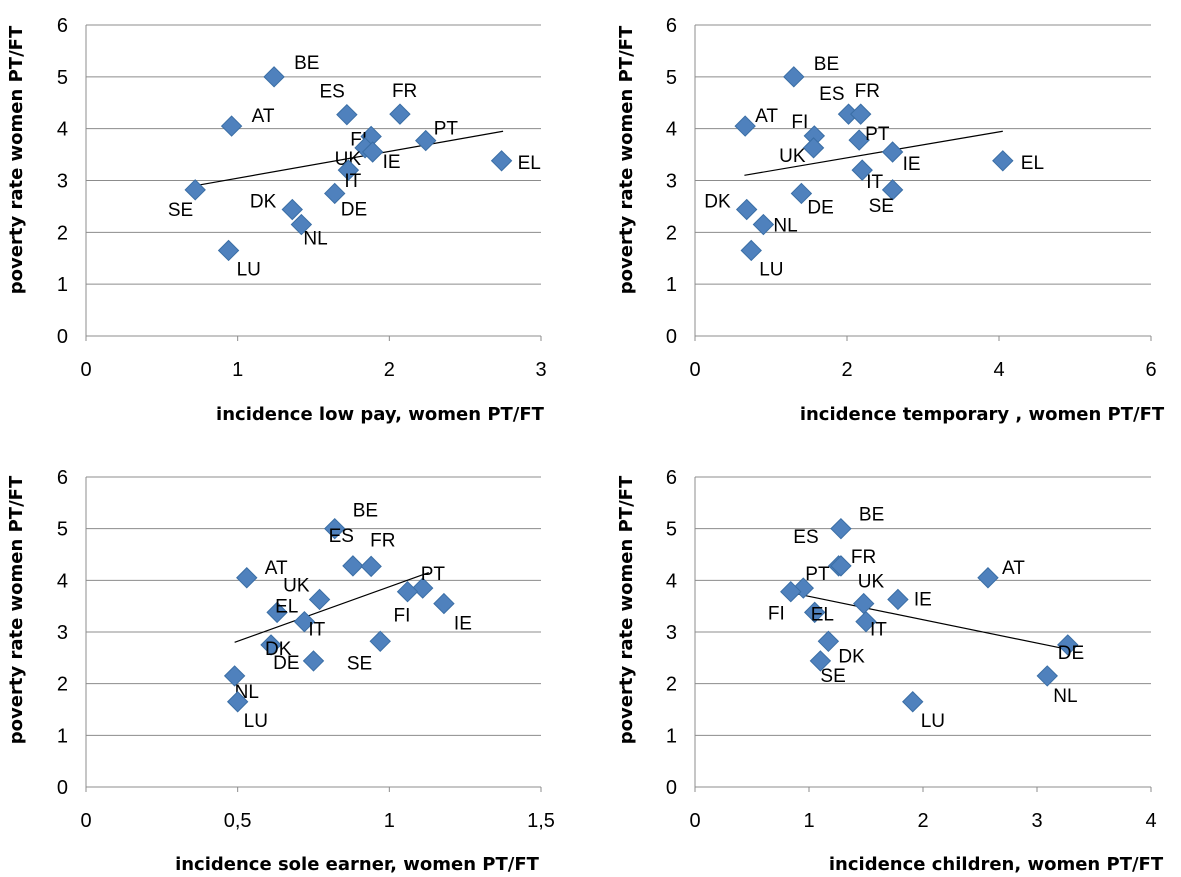 The height and width of the screenshot is (877, 1181). What do you see at coordinates (389, 370) in the screenshot?
I see `x-tick-label: 2` at bounding box center [389, 370].